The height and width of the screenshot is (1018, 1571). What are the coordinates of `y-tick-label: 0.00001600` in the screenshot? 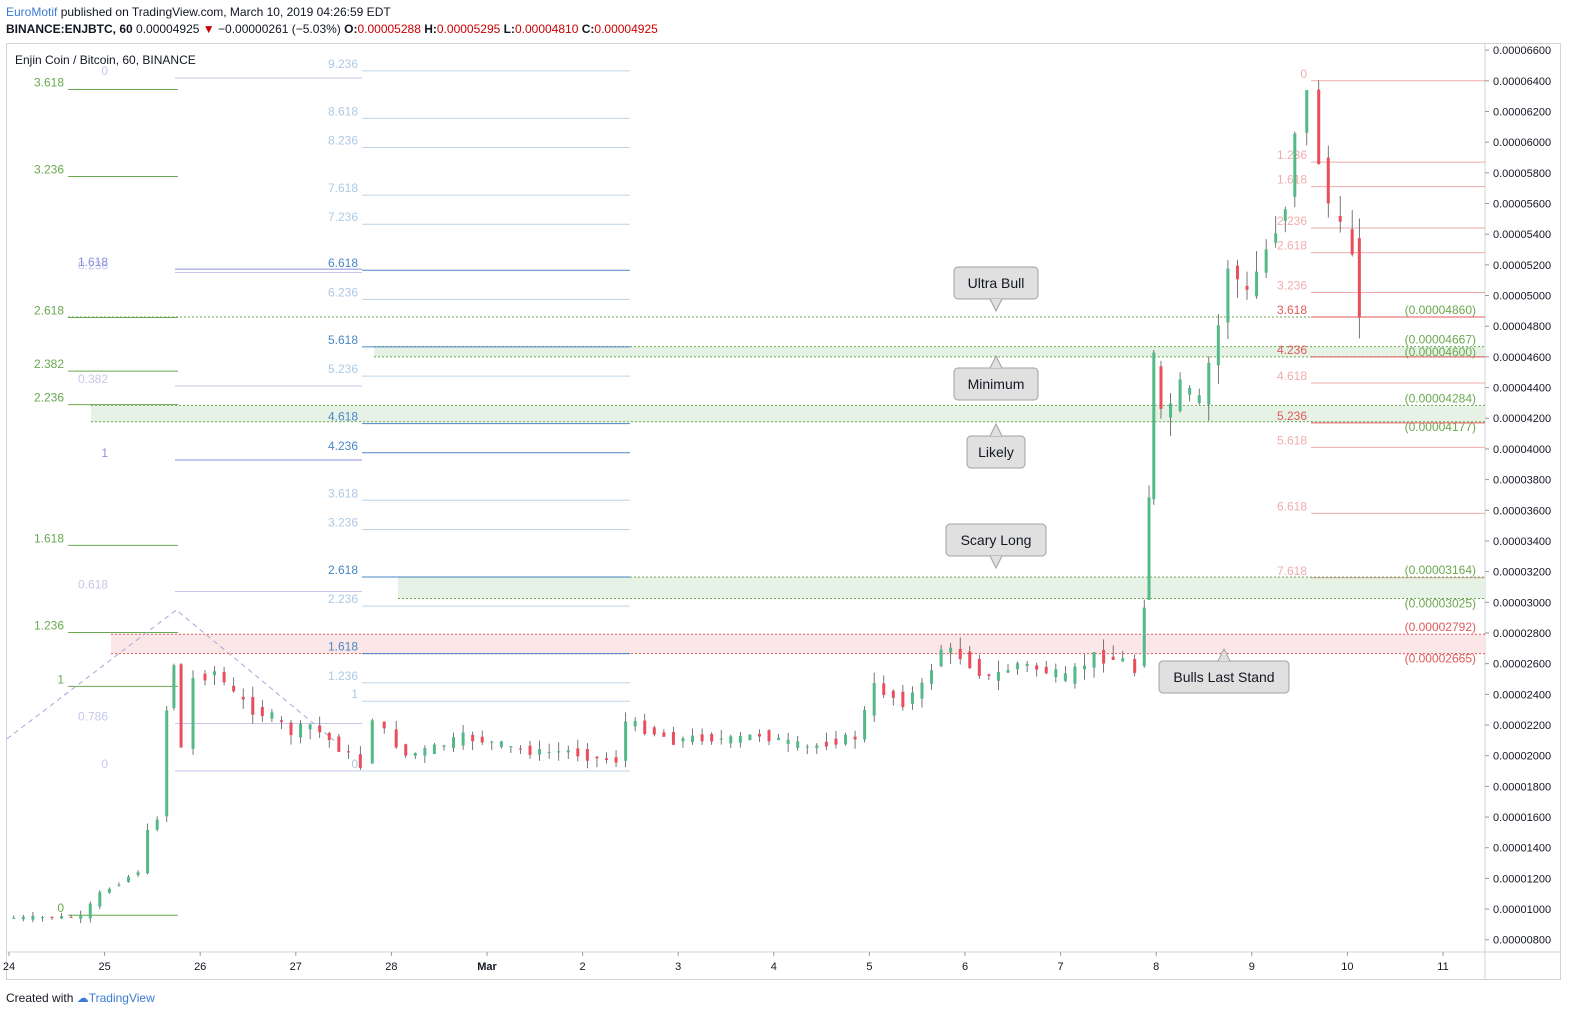 It's located at (1522, 818).